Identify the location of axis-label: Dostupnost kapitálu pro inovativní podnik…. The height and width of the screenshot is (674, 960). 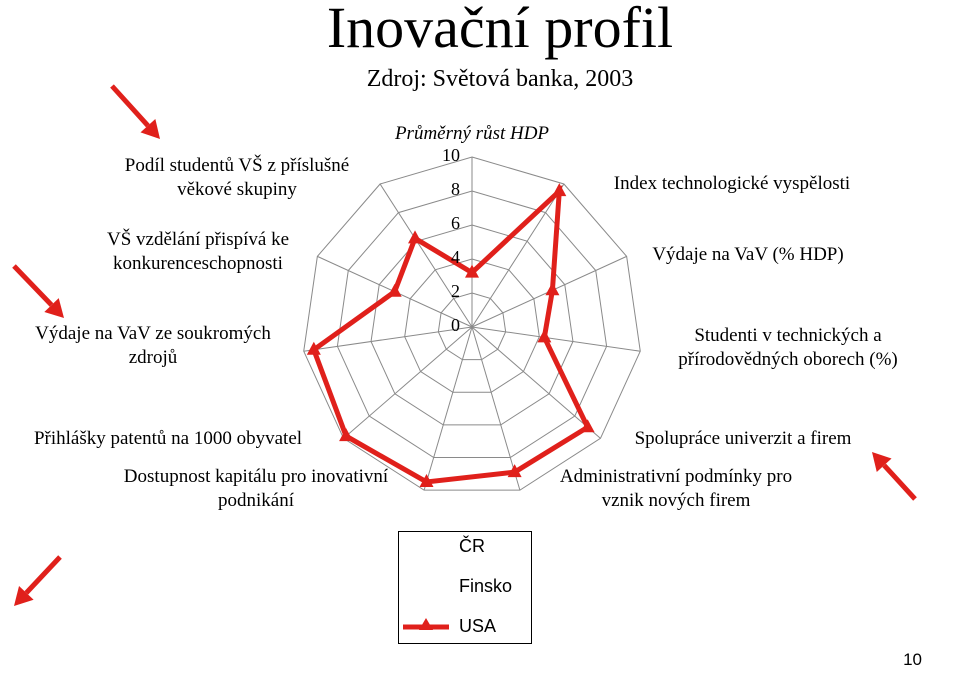
(256, 489).